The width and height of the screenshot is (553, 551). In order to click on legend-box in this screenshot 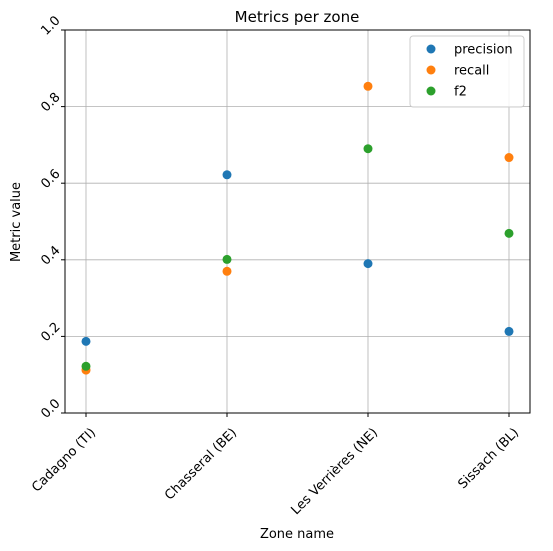, I will do `click(467, 71)`.